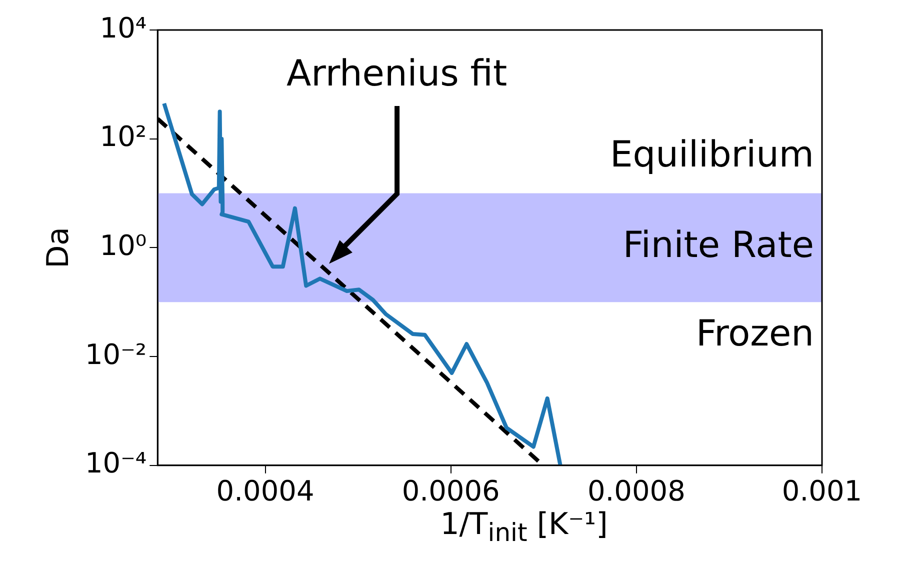 This screenshot has height=565, width=898. Describe the element at coordinates (822, 491) in the screenshot. I see `x-tick-label: 0.001` at that location.